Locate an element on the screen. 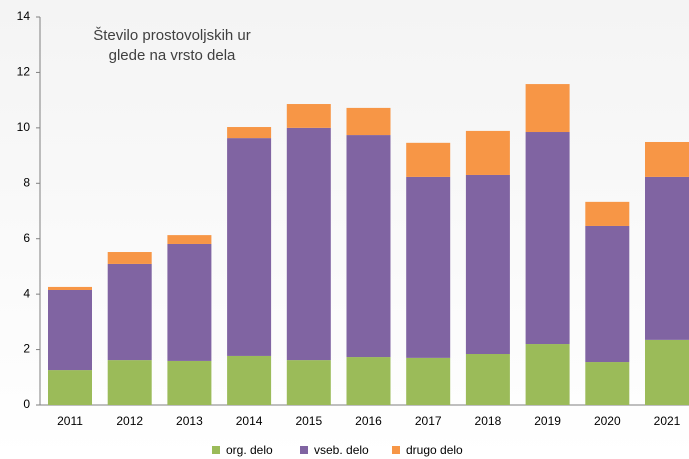 The width and height of the screenshot is (689, 459). legend-label: org. delo is located at coordinates (249, 450).